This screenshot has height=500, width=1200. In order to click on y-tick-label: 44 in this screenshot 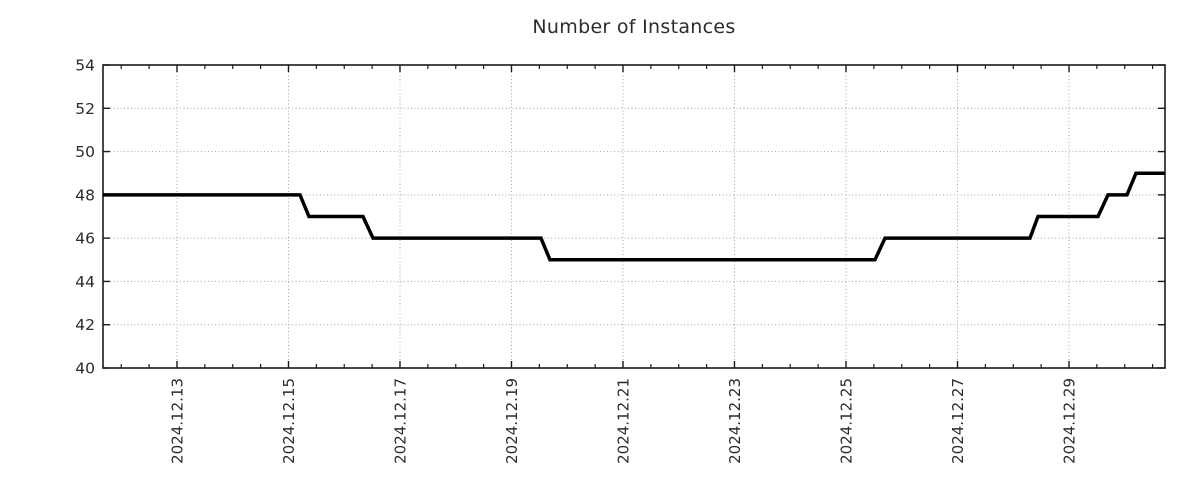, I will do `click(85, 282)`.